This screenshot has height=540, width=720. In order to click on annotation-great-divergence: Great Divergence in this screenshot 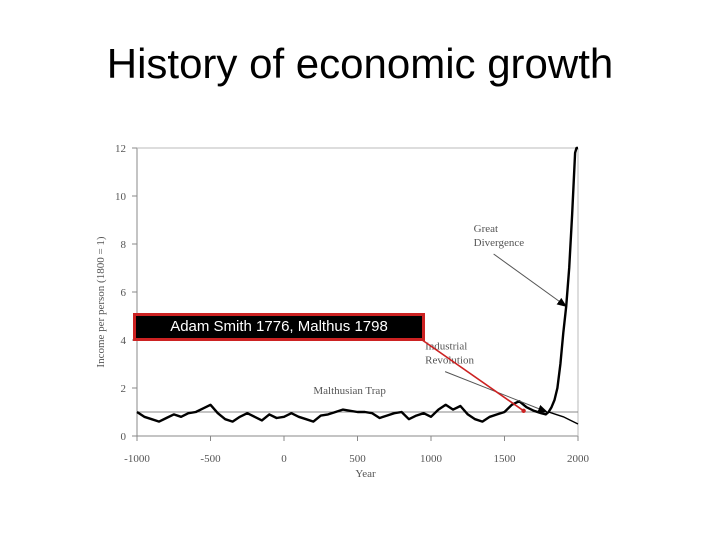, I will do `click(499, 236)`.